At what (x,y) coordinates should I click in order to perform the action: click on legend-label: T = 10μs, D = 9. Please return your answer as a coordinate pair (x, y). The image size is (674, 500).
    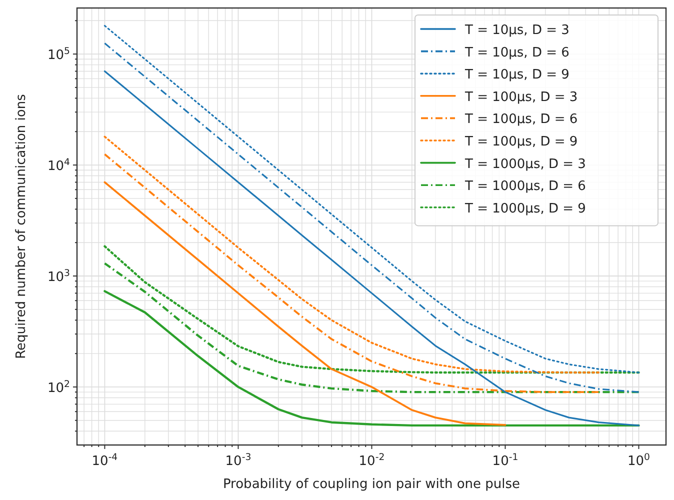
    Looking at the image, I should click on (517, 75).